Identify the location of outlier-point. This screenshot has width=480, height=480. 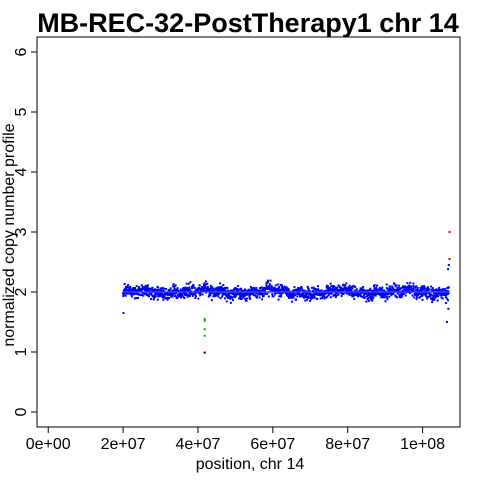
(204, 335).